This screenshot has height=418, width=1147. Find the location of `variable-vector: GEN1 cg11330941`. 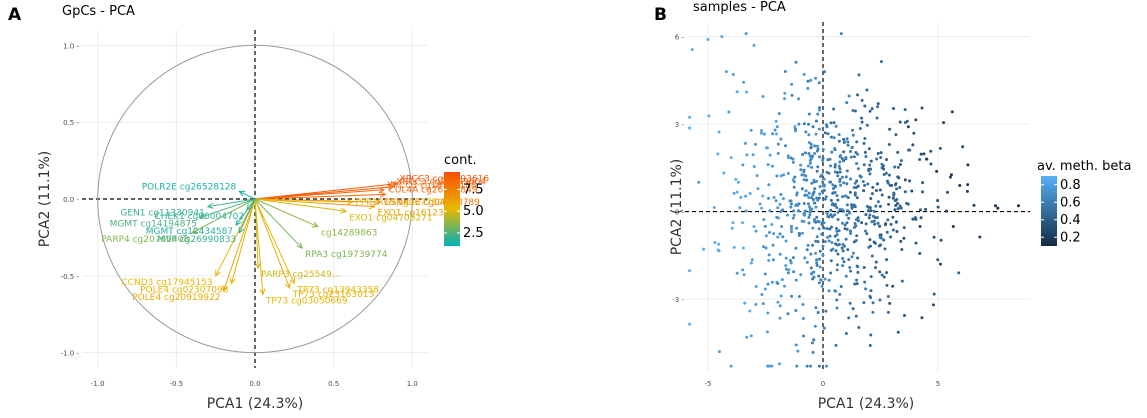

variable-vector: GEN1 cg11330941 is located at coordinates (188, 208).